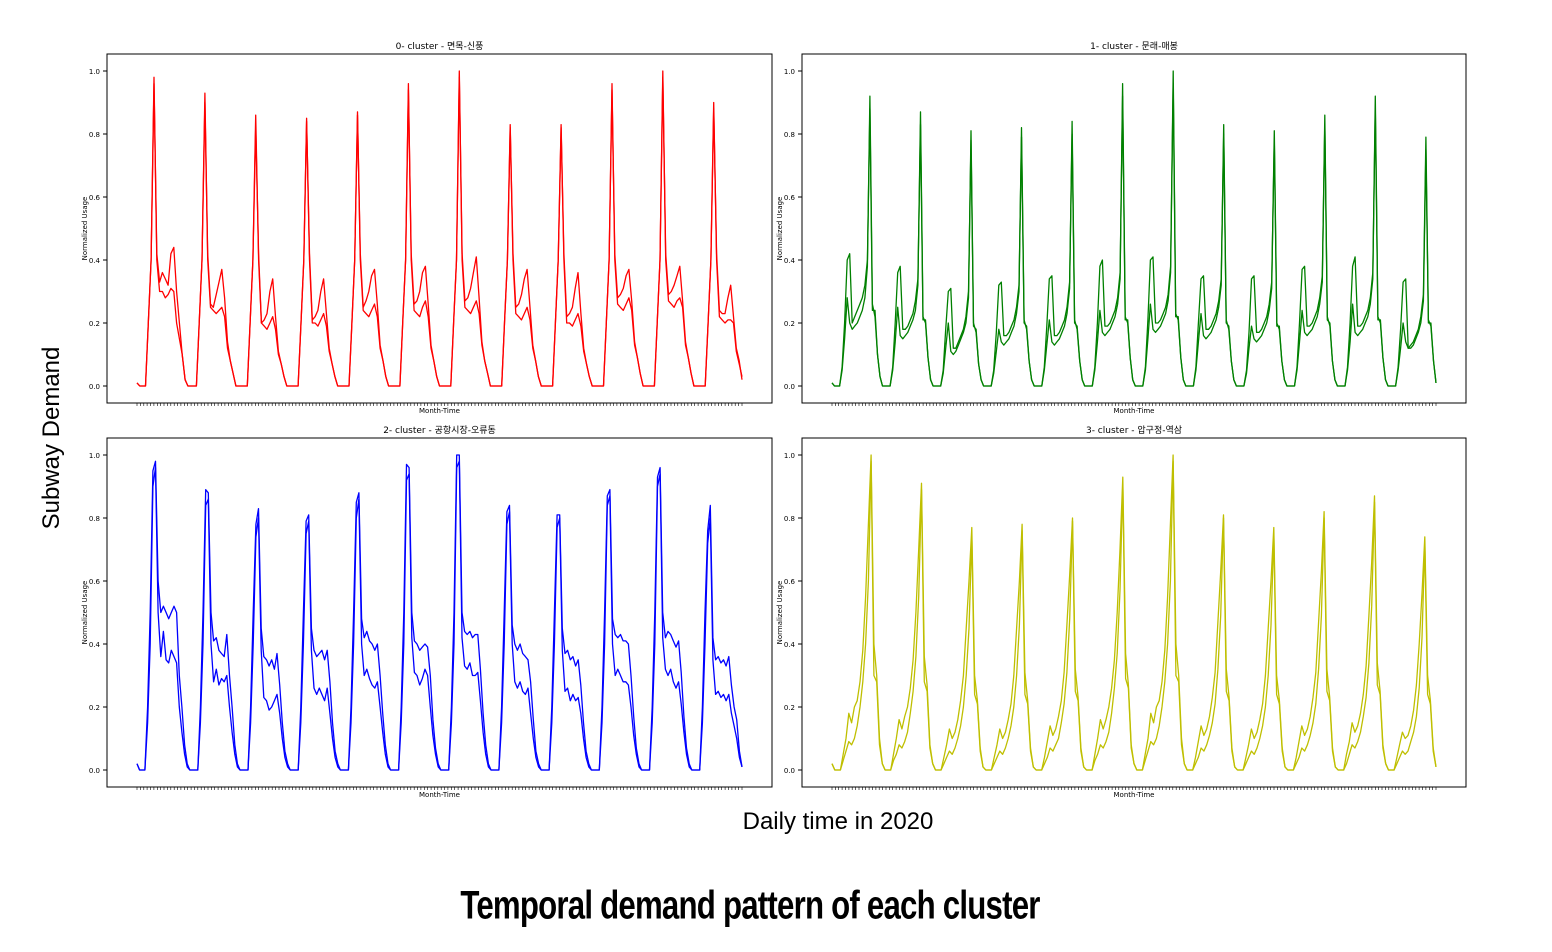 The width and height of the screenshot is (1552, 952). What do you see at coordinates (749, 906) in the screenshot?
I see `figure-title: Temporal demand pattern of each cluster` at bounding box center [749, 906].